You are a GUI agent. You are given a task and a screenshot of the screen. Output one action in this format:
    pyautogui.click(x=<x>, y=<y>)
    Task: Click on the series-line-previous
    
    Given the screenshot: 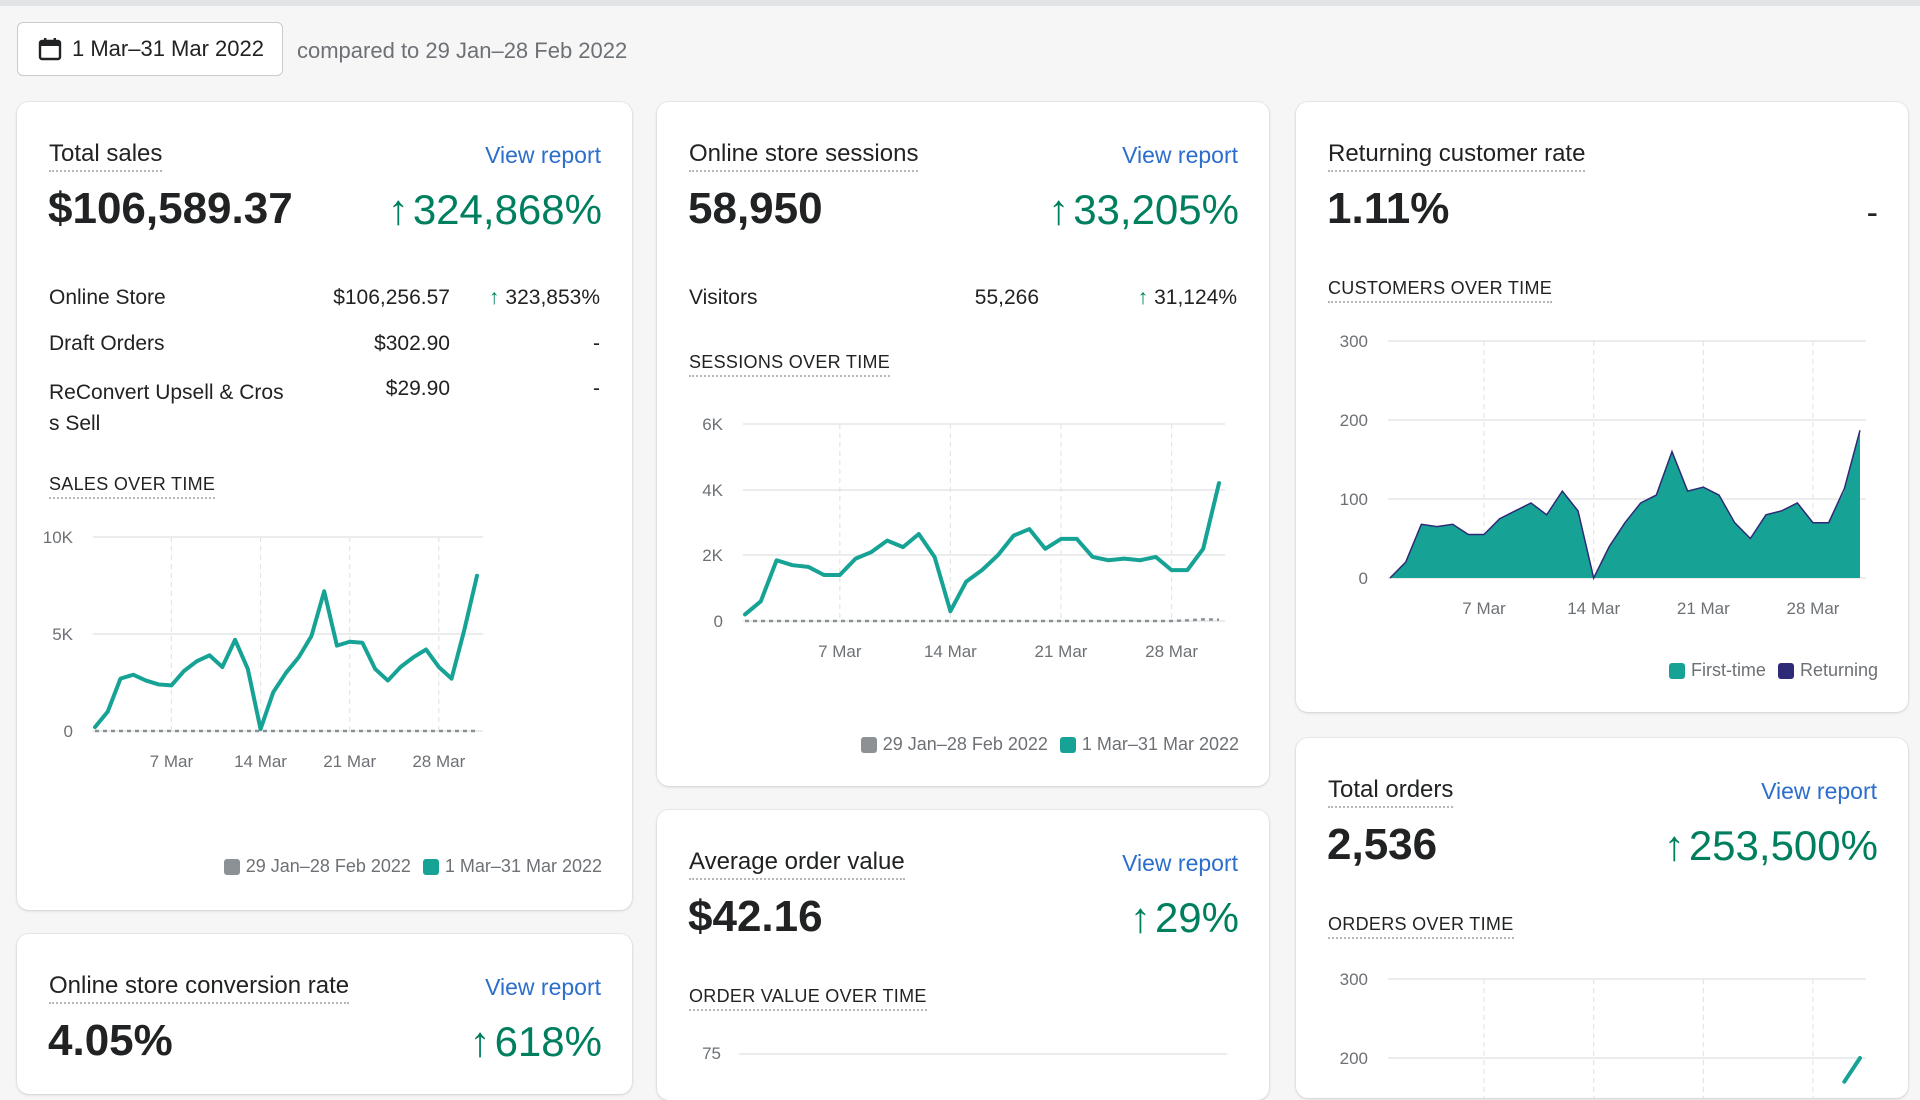 What is the action you would take?
    pyautogui.click(x=982, y=620)
    